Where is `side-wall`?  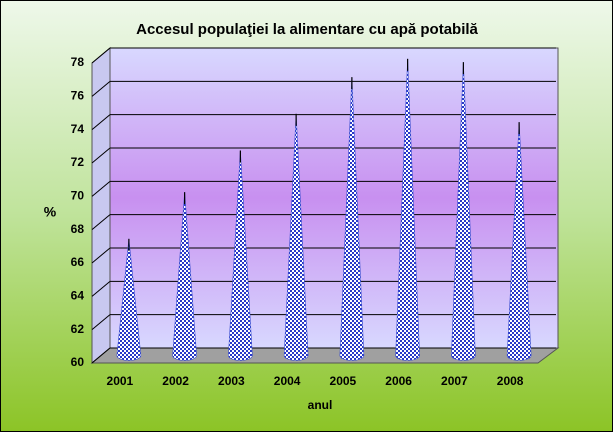 side-wall is located at coordinates (101, 205).